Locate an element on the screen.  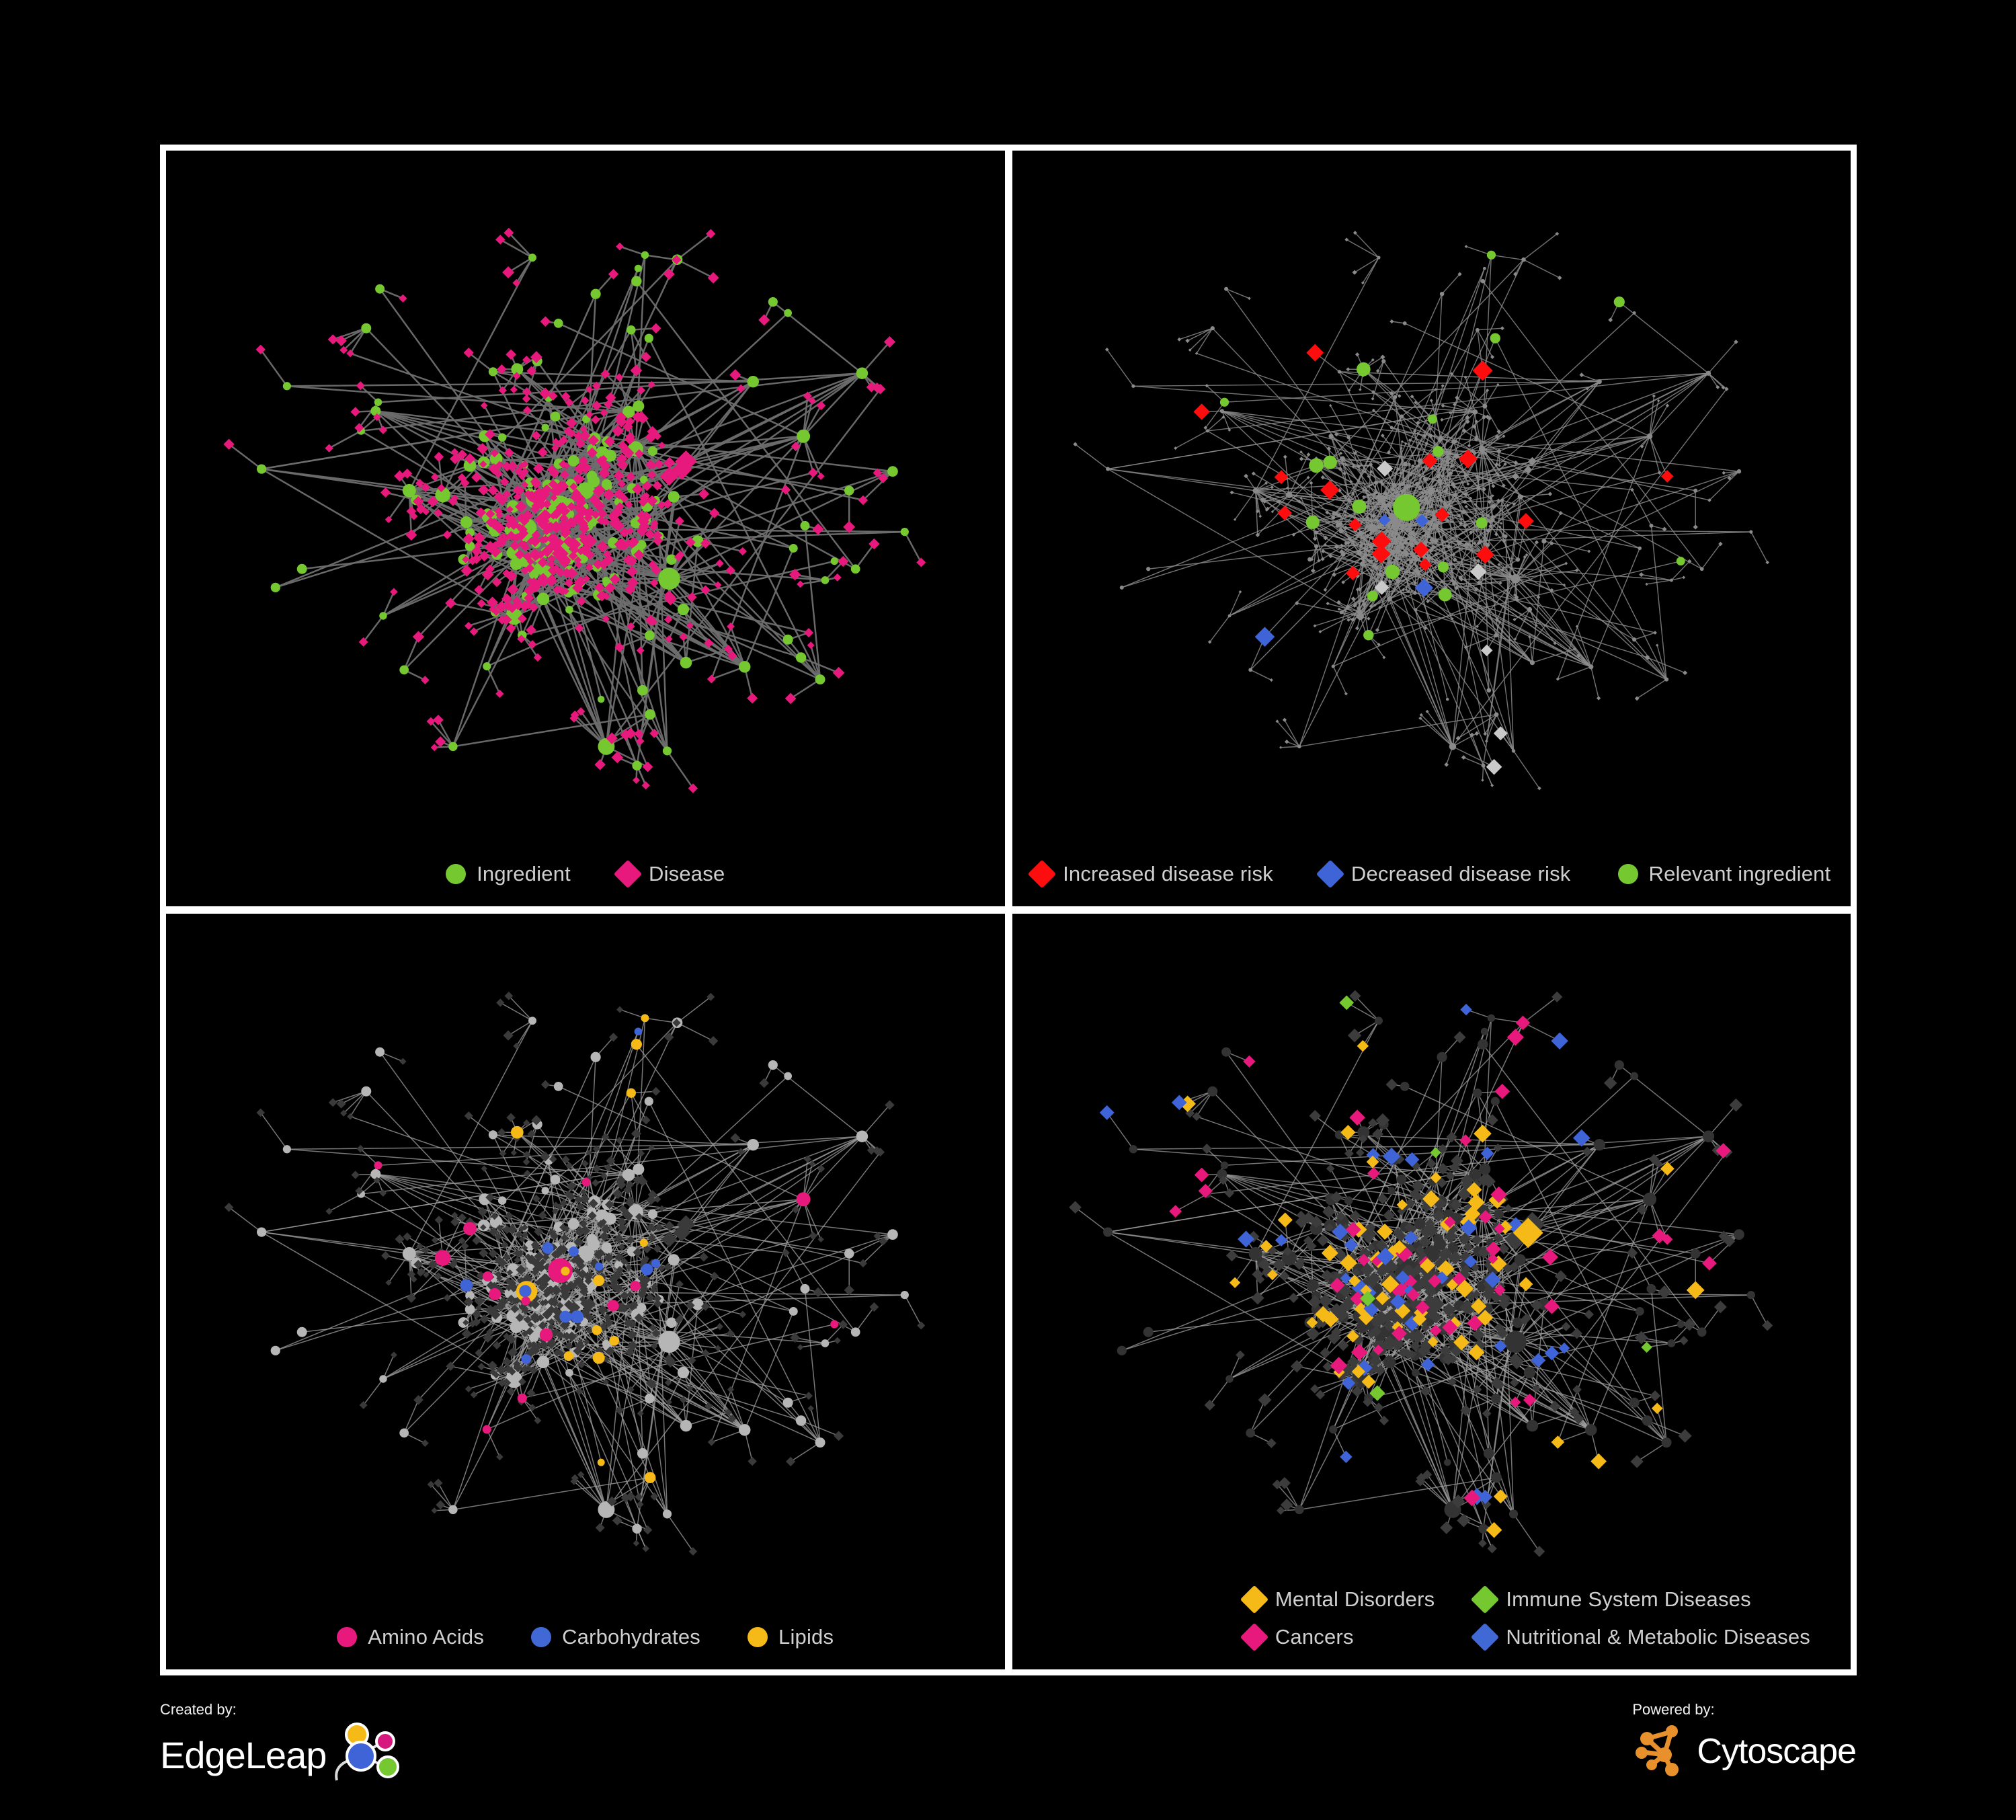
edgeleap-network-logo-icon is located at coordinates (371, 1755).